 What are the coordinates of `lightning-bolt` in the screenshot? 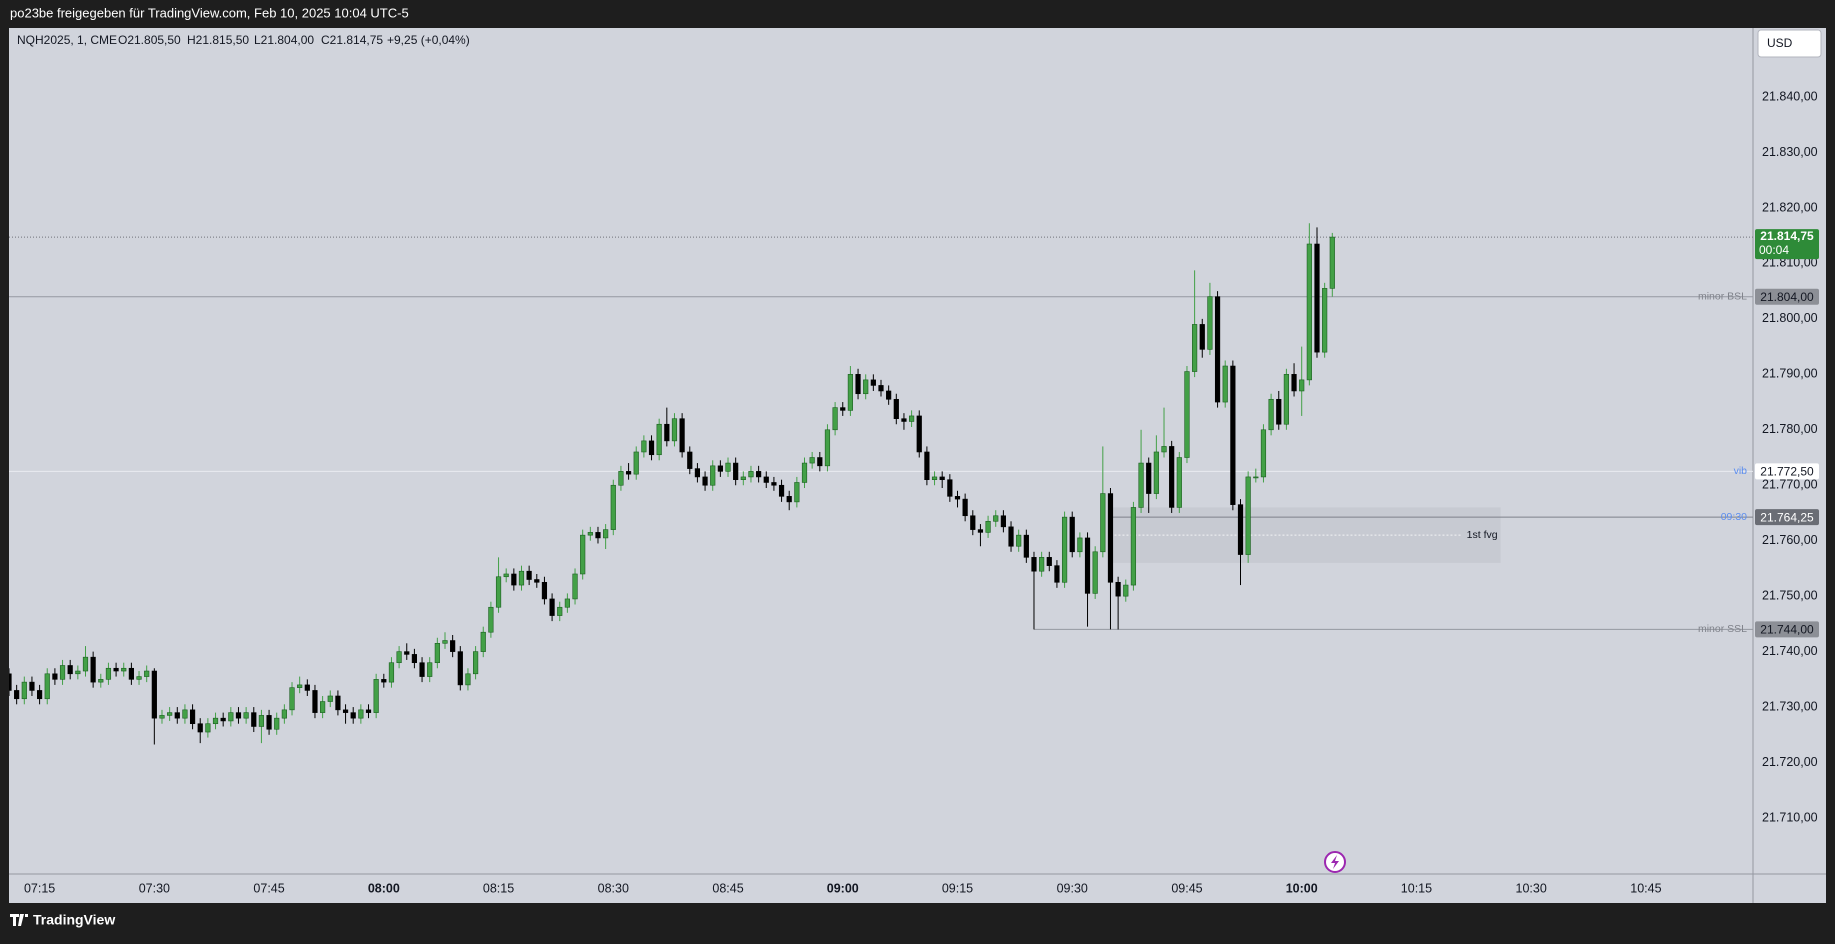 It's located at (1335, 862).